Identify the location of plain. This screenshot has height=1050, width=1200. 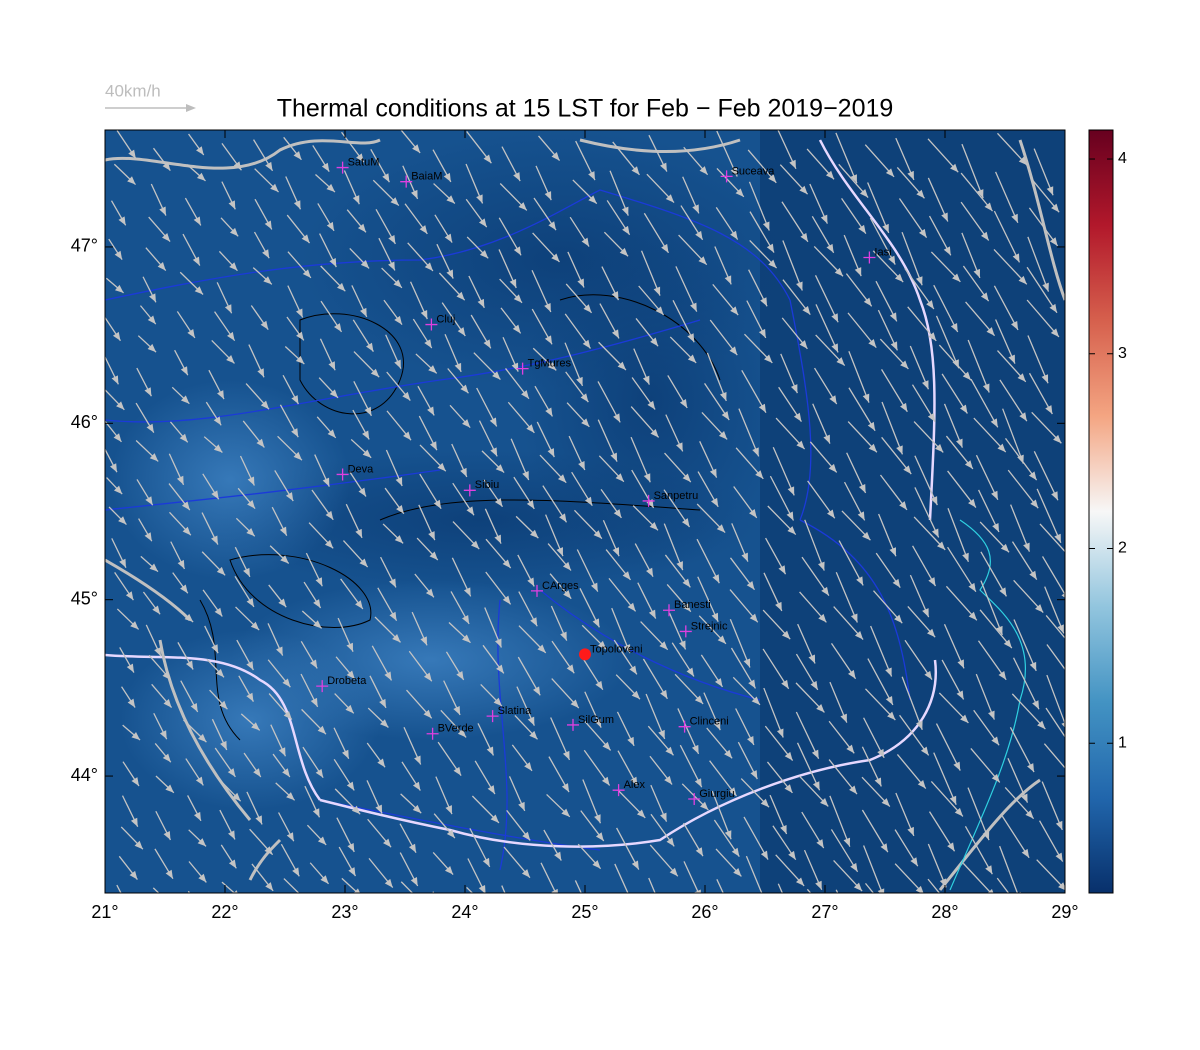
(230, 480).